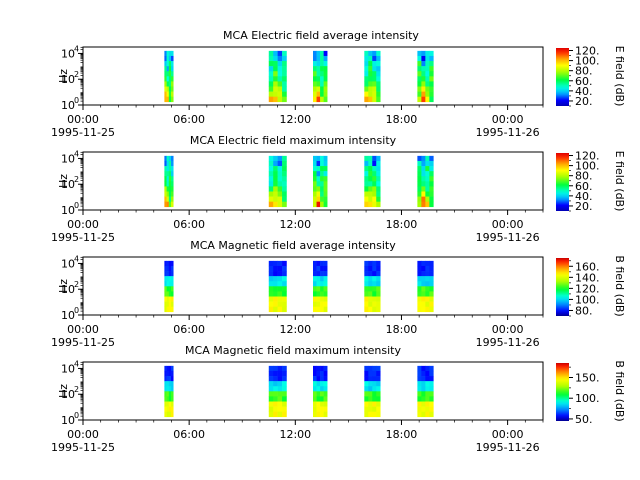  I want to click on colorbar, so click(562, 77).